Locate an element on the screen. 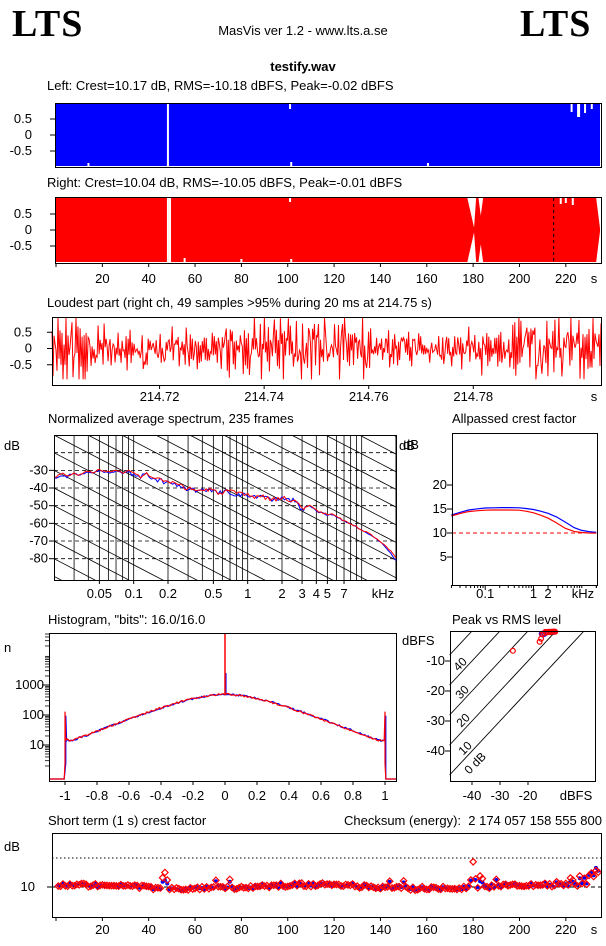 The height and width of the screenshot is (946, 606). svg-text: -10 is located at coordinates (435, 660).